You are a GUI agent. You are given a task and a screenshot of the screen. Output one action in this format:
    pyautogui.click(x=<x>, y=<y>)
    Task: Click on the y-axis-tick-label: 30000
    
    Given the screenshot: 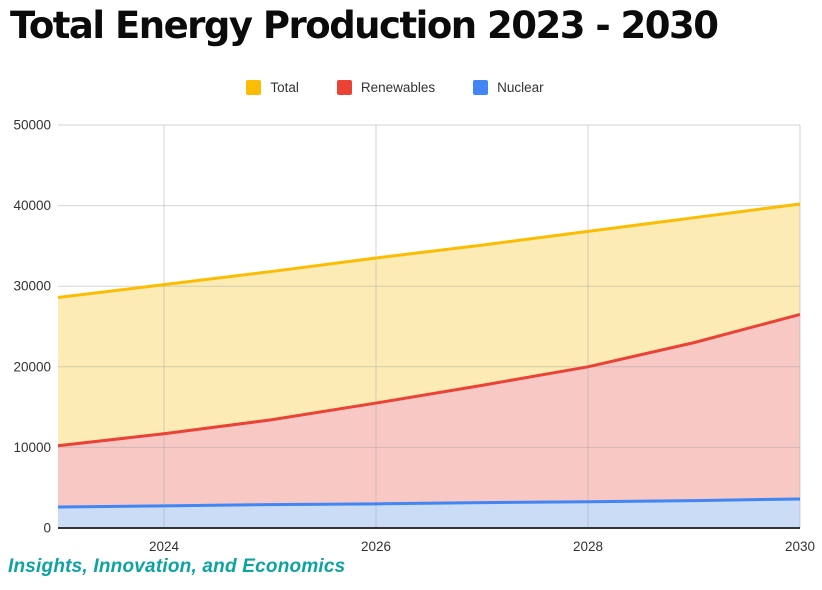 What is the action you would take?
    pyautogui.click(x=32, y=286)
    